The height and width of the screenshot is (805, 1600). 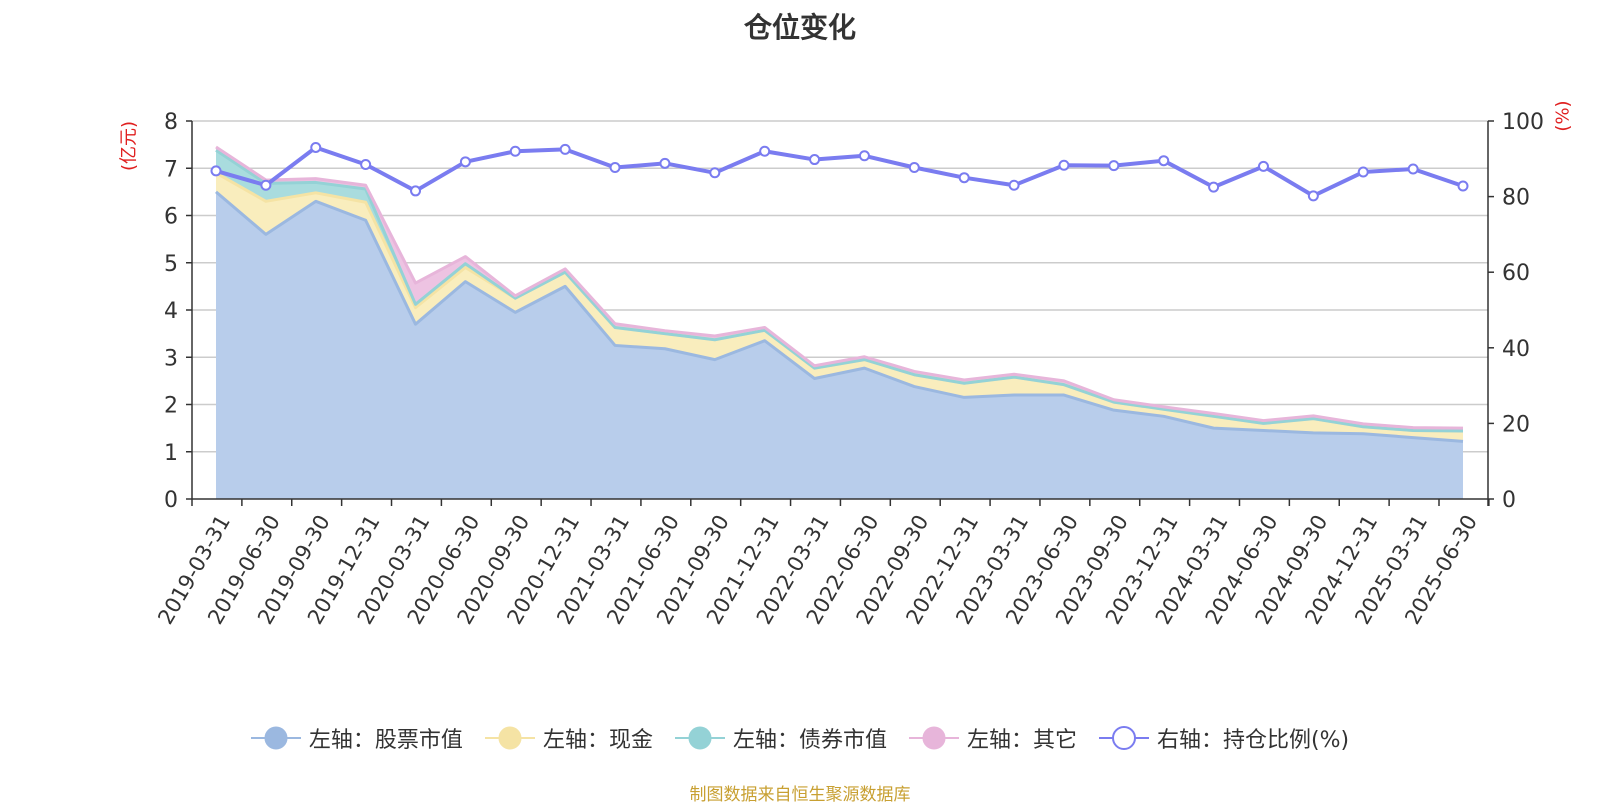 I want to click on left-axis-tick-label: 1, so click(x=171, y=453).